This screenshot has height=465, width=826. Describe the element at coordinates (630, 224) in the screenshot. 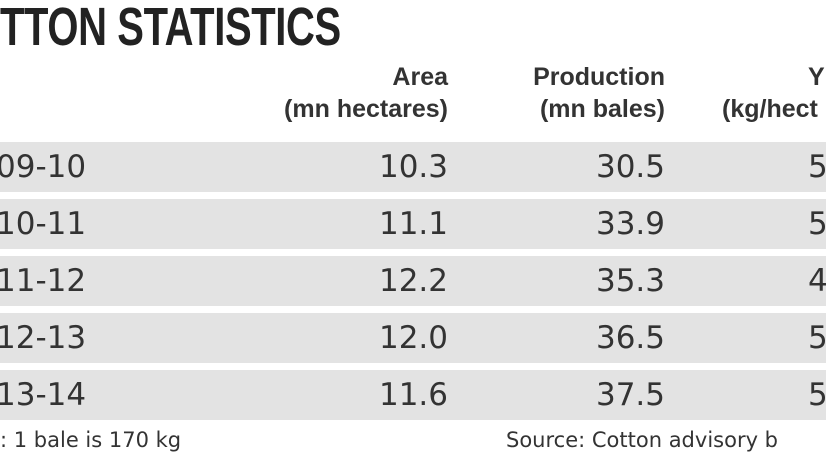

I see `cell-value: 33.9` at that location.